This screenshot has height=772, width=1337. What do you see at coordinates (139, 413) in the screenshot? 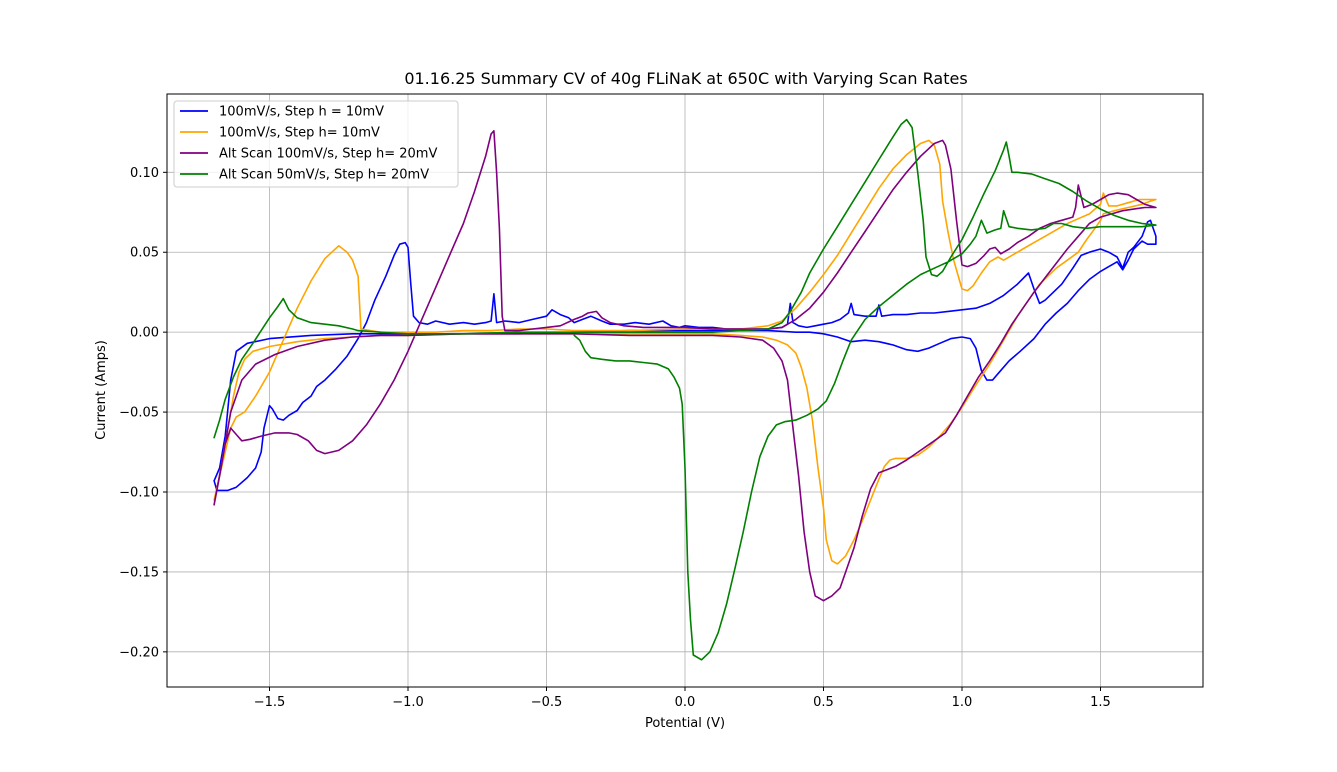
I see `y-tick-label: −0.05` at bounding box center [139, 413].